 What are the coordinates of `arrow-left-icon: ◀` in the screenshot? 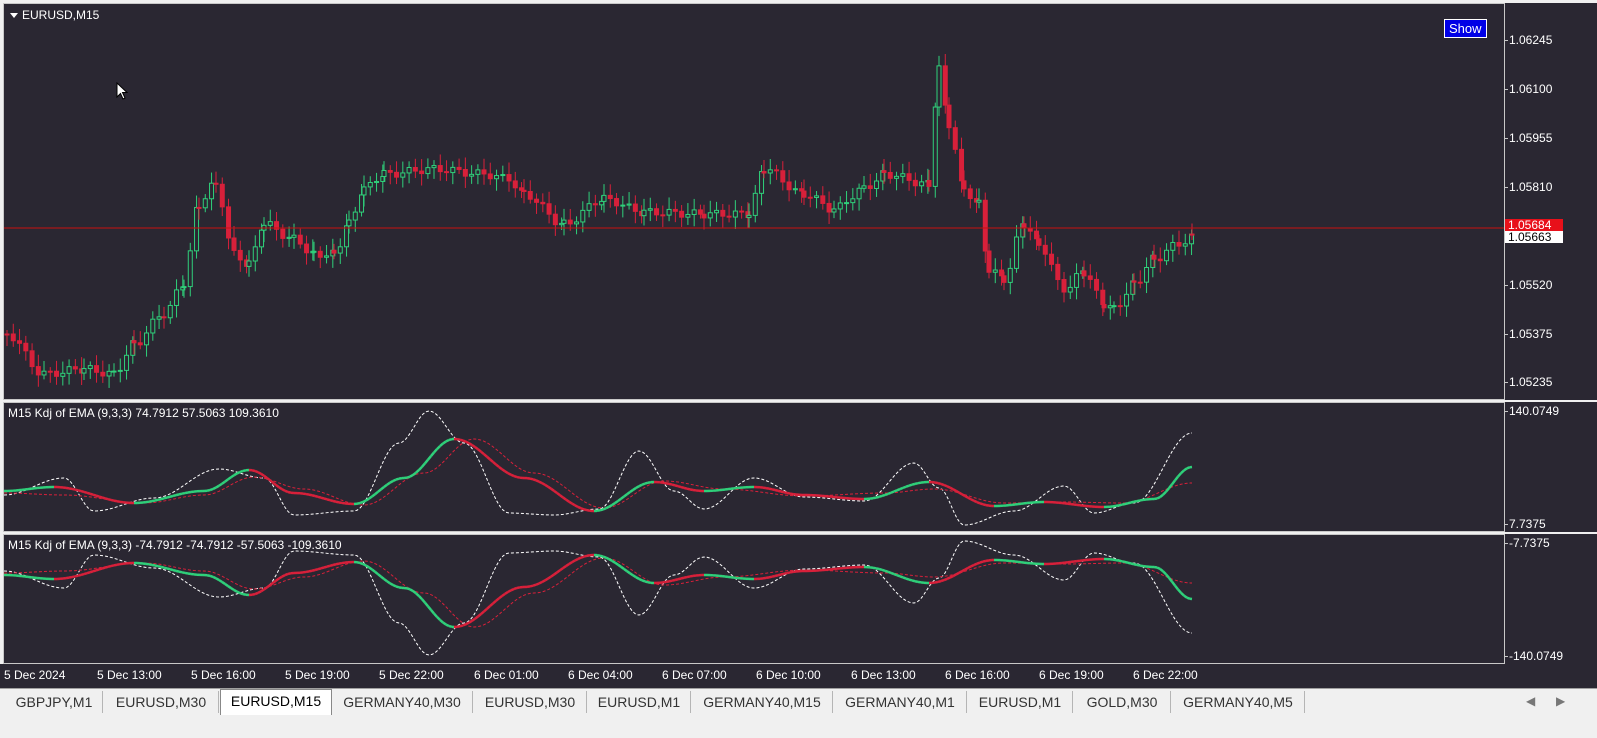 It's located at (1531, 701).